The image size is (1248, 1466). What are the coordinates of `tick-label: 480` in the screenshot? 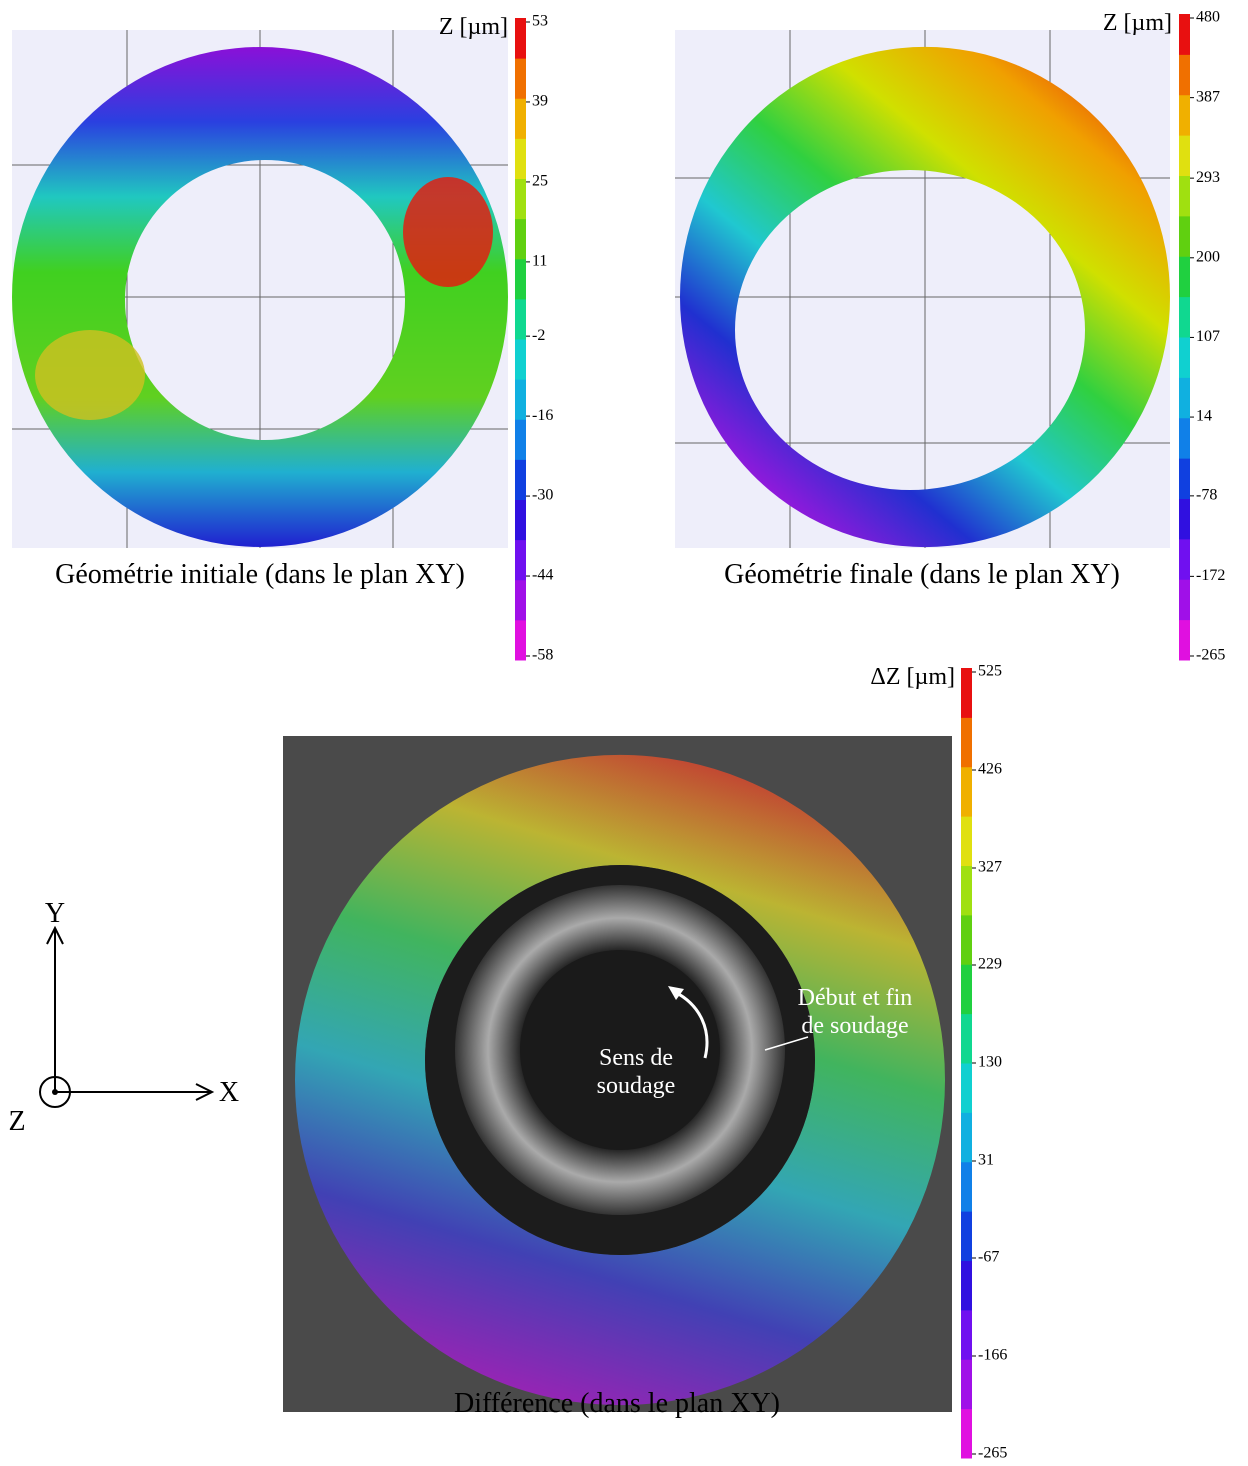 It's located at (1208, 17).